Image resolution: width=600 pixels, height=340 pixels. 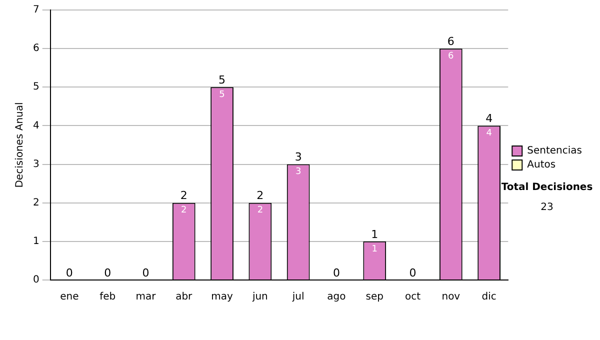 What do you see at coordinates (36, 280) in the screenshot?
I see `y-tick-label: 0` at bounding box center [36, 280].